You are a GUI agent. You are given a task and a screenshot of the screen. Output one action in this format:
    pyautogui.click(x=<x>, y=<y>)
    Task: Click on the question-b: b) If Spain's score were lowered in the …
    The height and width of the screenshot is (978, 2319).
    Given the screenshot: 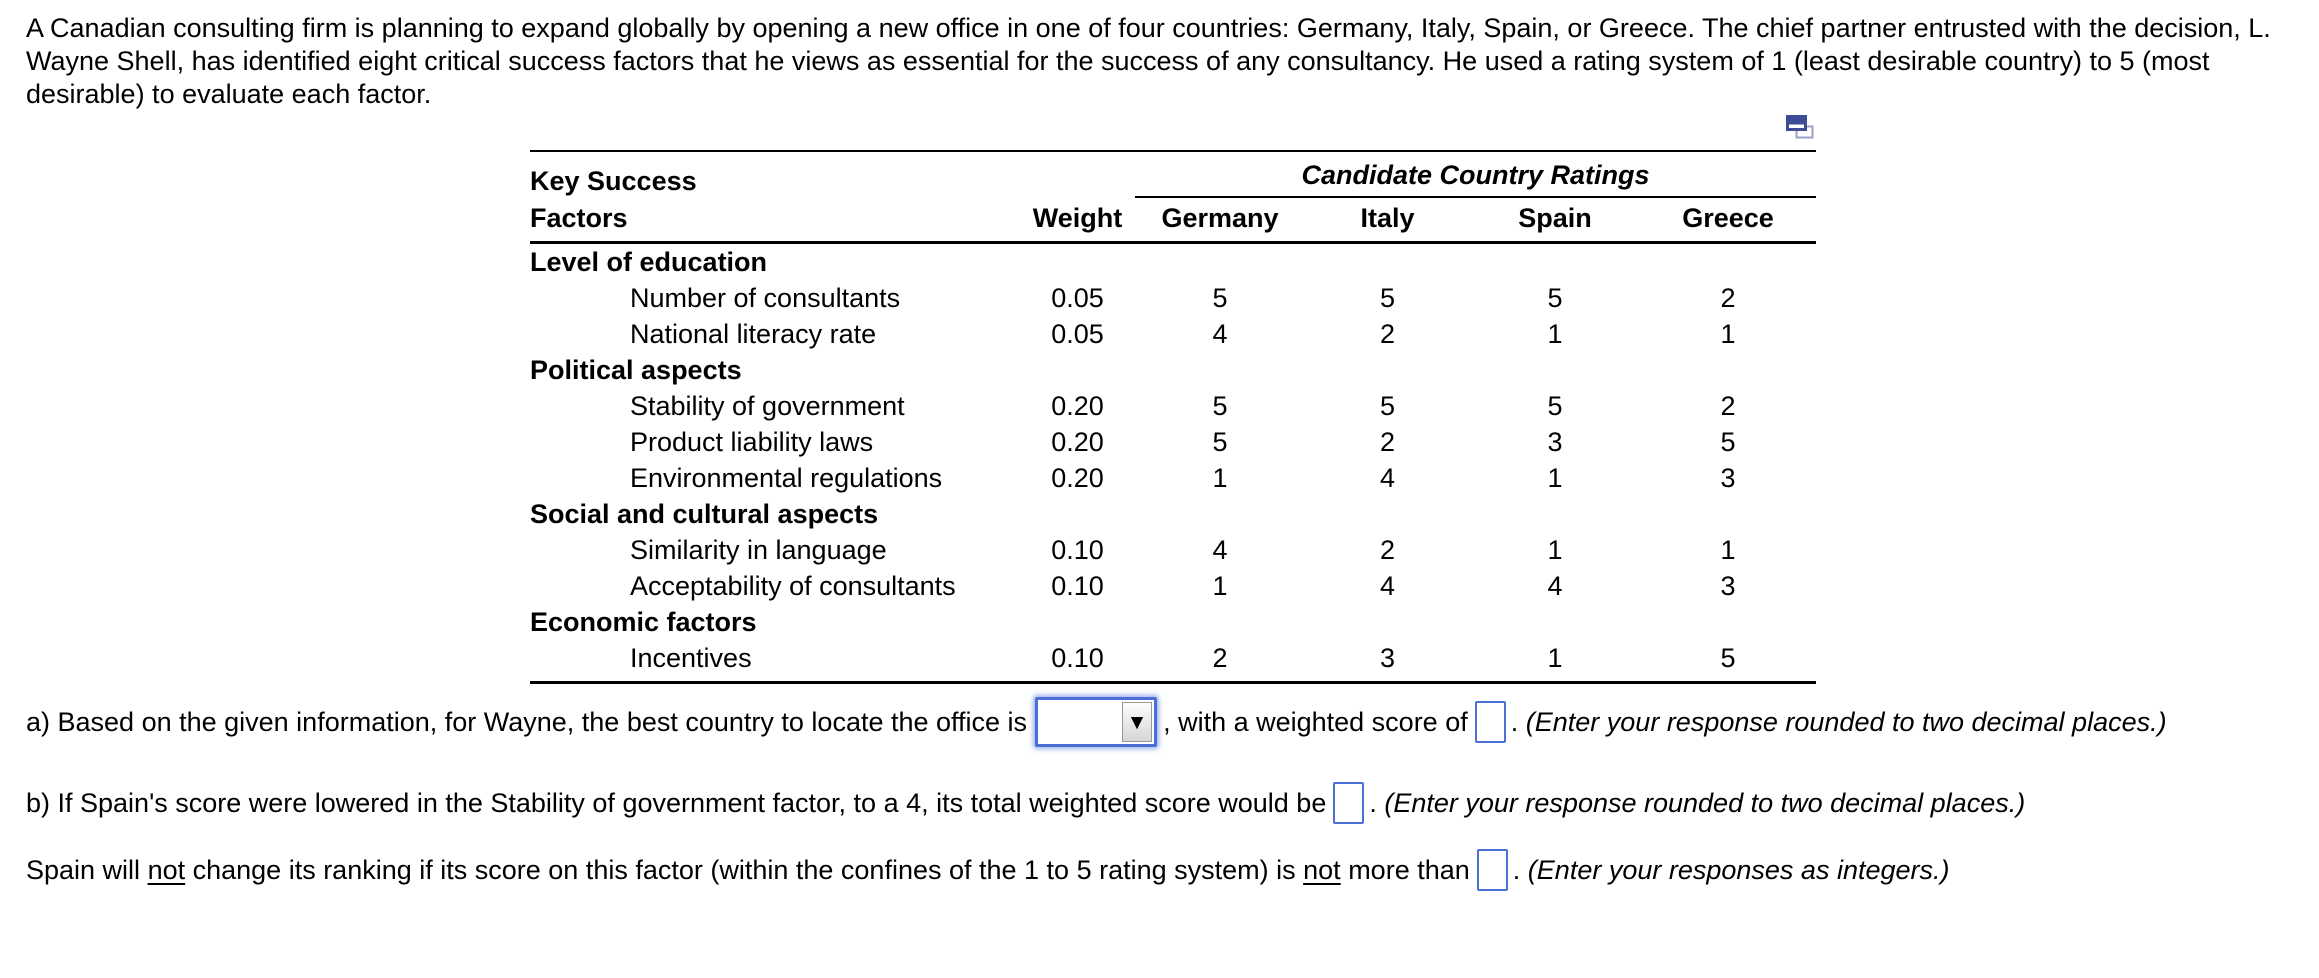 What is the action you would take?
    pyautogui.click(x=1025, y=803)
    